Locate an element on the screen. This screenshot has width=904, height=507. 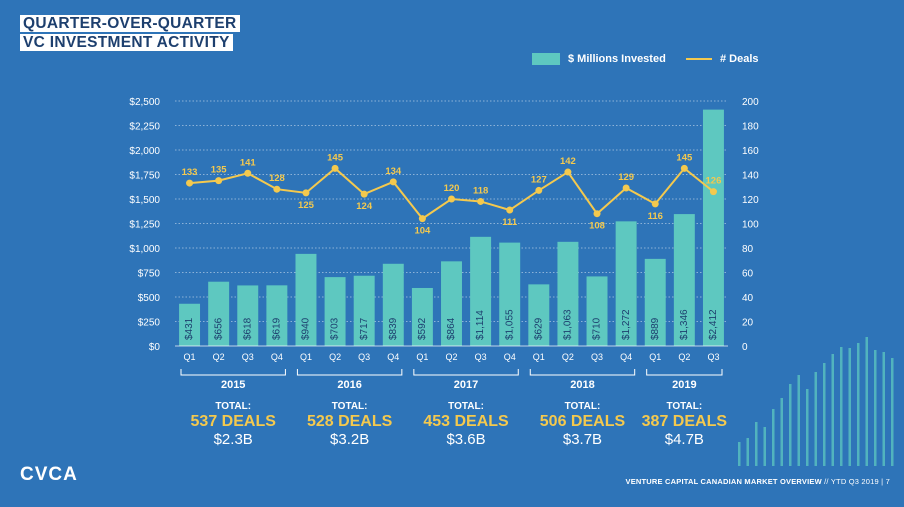
bar-value-label: $2,412 is located at coordinates (713, 324).